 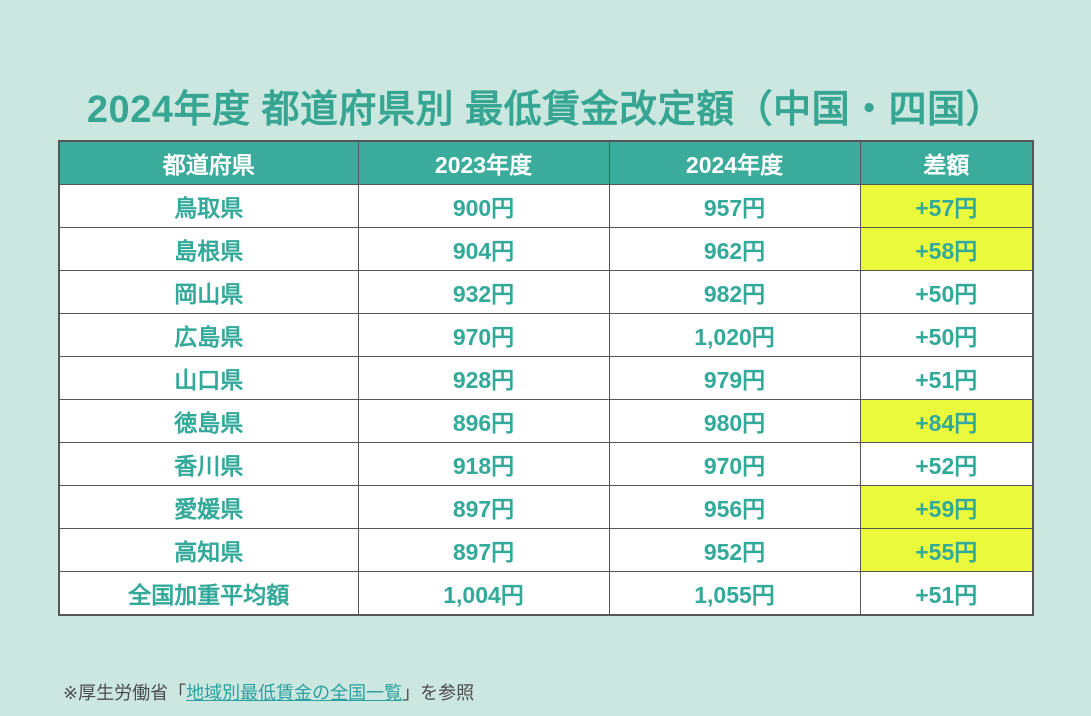 What do you see at coordinates (946, 464) in the screenshot?
I see `cell-diff: +52円` at bounding box center [946, 464].